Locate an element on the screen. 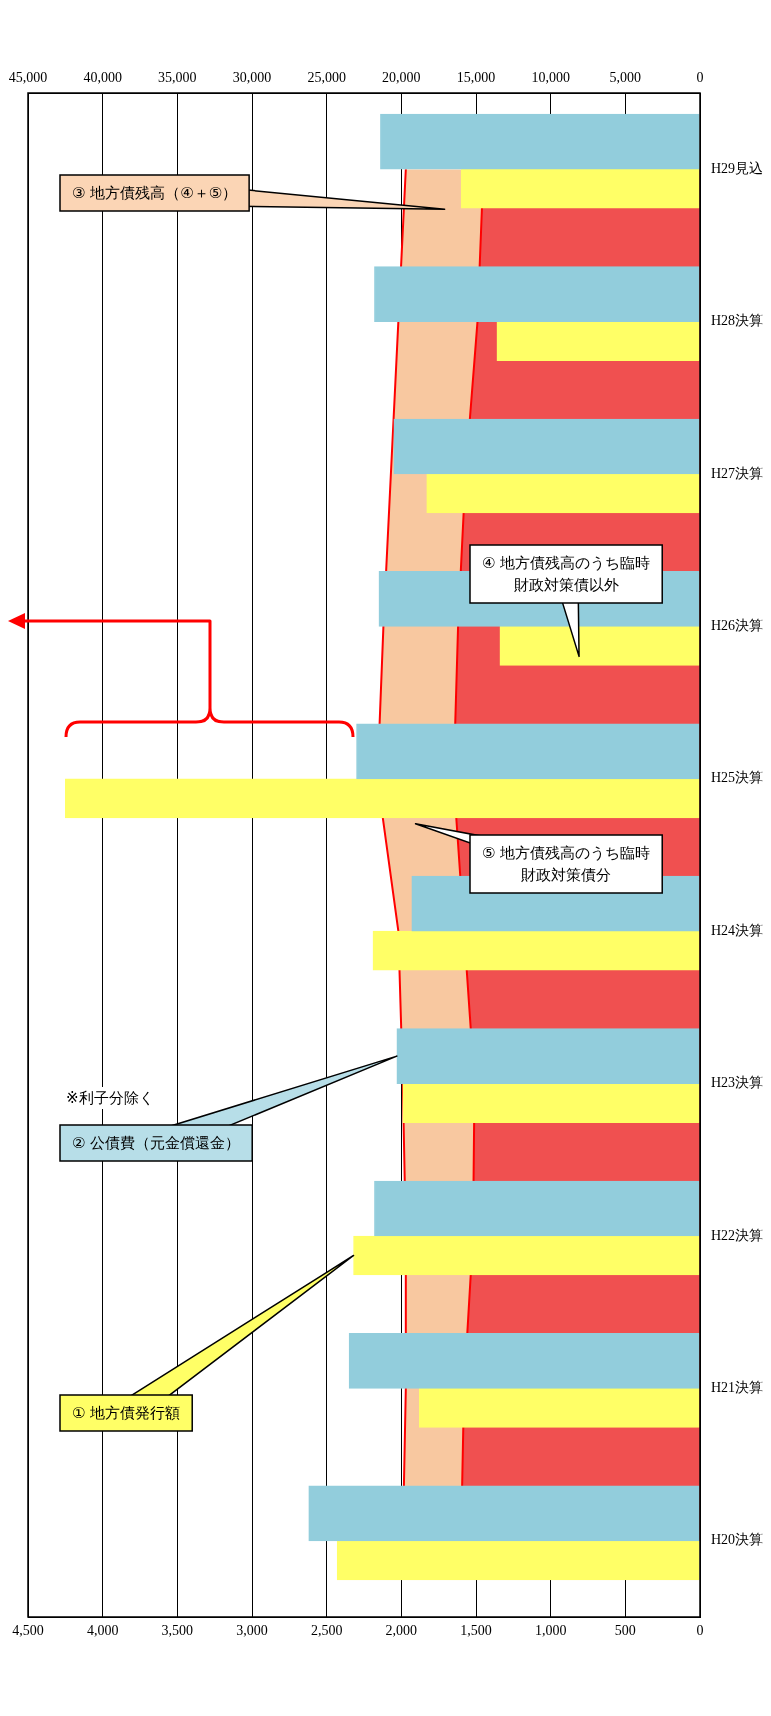 The height and width of the screenshot is (1716, 771). y-tick-label: H27決算 is located at coordinates (737, 473).